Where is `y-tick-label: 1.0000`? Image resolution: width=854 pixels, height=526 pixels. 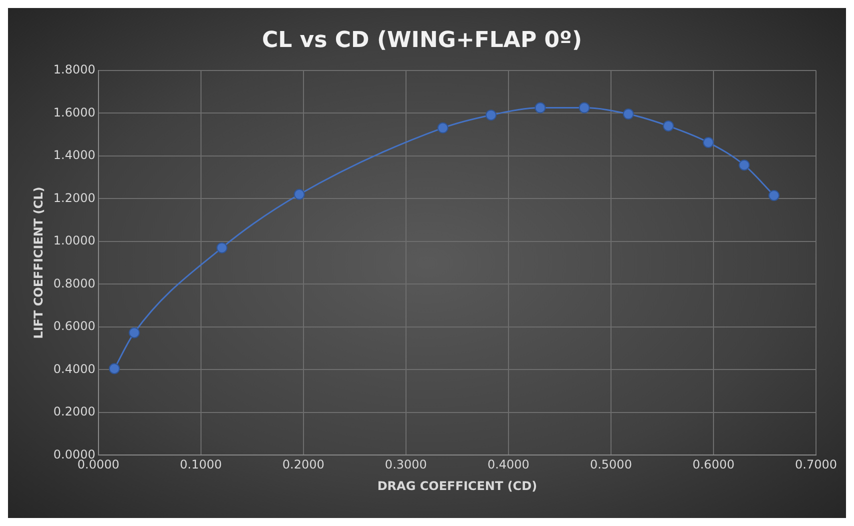 y-tick-label: 1.0000 is located at coordinates (74, 241).